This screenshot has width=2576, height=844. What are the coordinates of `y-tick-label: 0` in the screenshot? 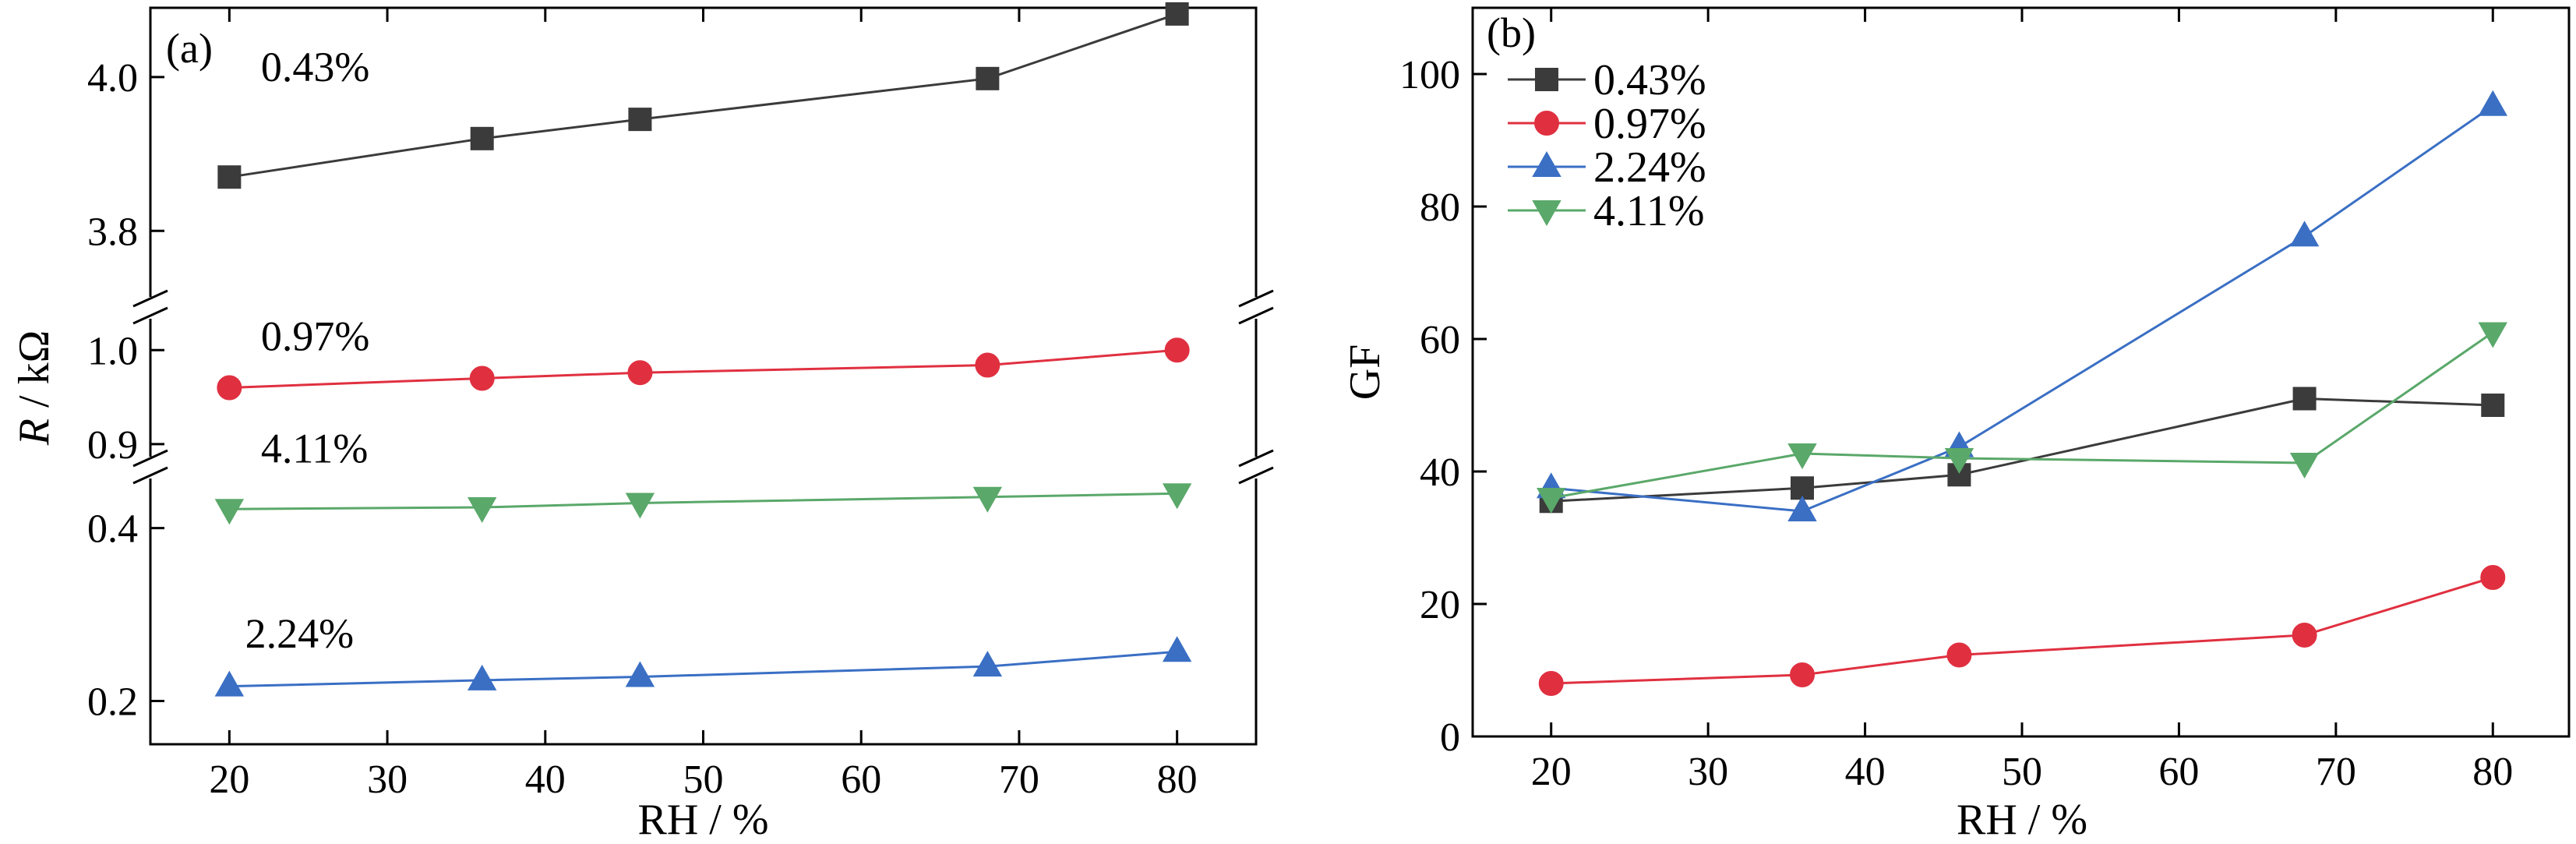 It's located at (1450, 737).